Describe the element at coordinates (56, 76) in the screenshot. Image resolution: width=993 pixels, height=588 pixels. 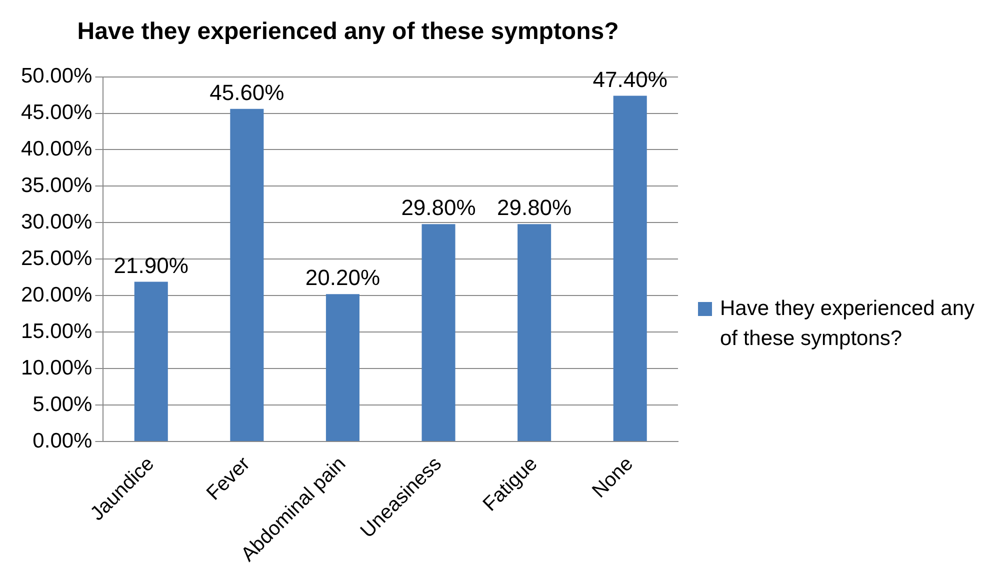
I see `y-tick-label: 50.00%` at that location.